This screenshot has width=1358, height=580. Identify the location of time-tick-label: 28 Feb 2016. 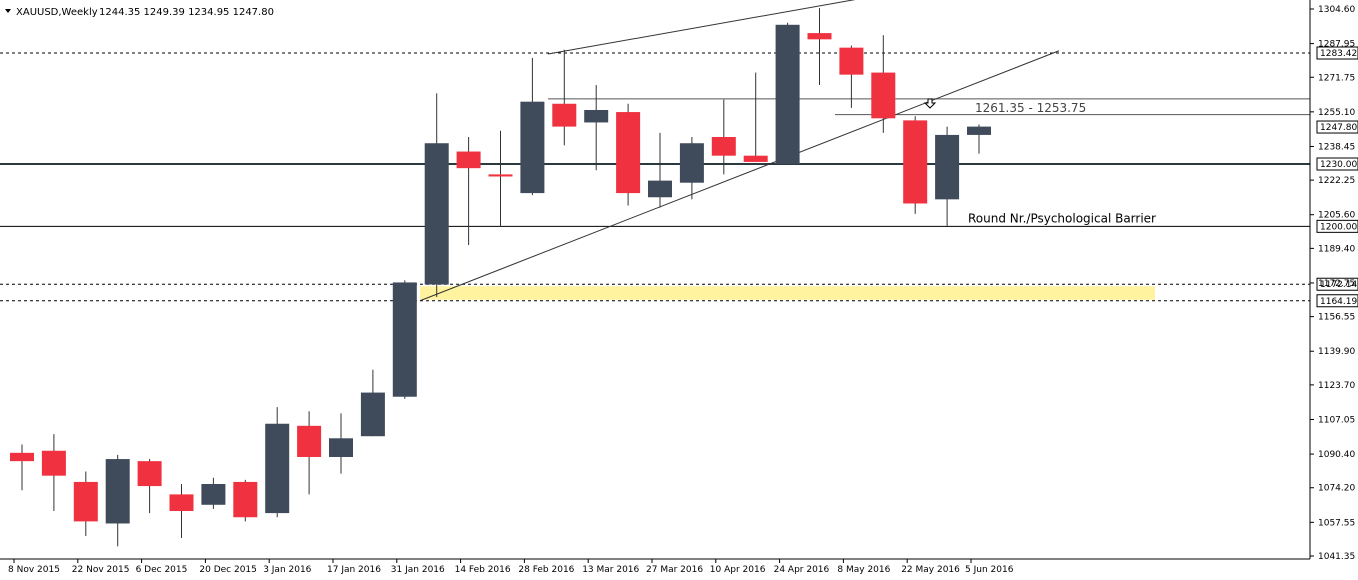
(546, 570).